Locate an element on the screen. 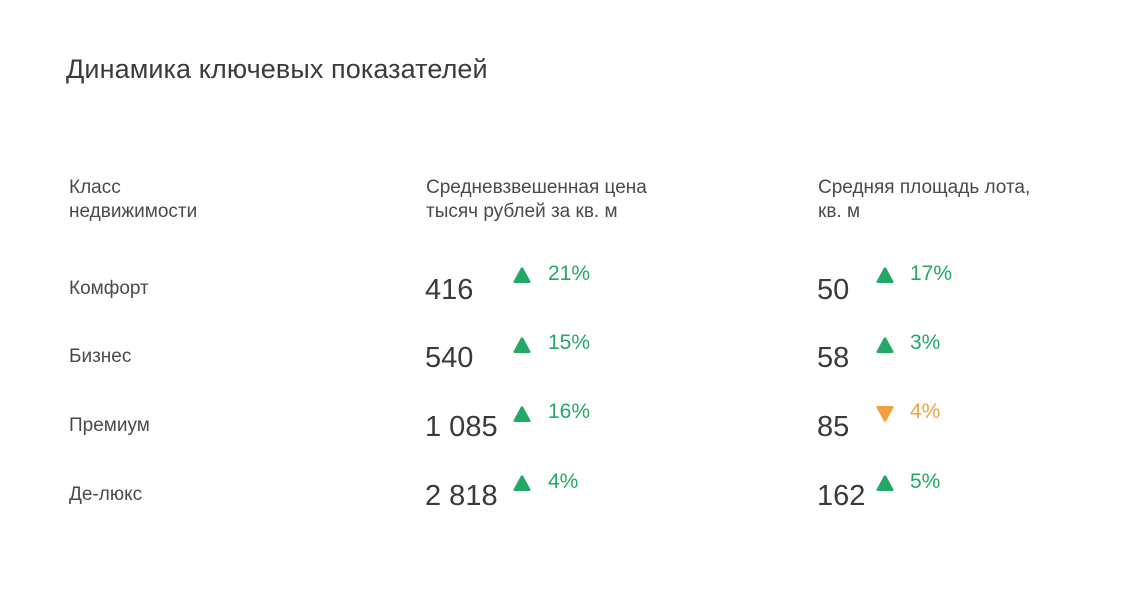  row-label: Комфорт is located at coordinates (109, 288).